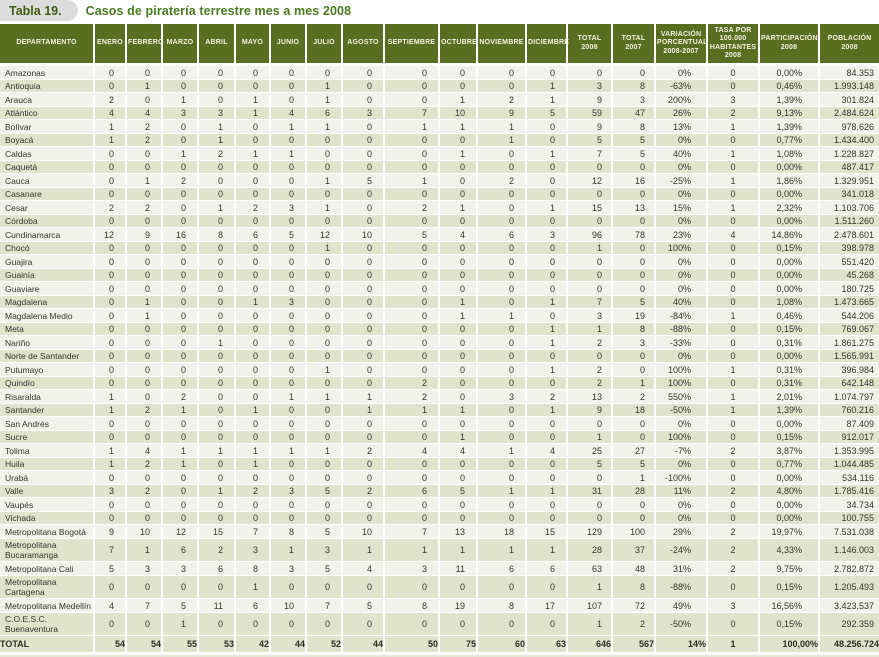  Describe the element at coordinates (849, 606) in the screenshot. I see `value-cell: 3.423.537` at that location.